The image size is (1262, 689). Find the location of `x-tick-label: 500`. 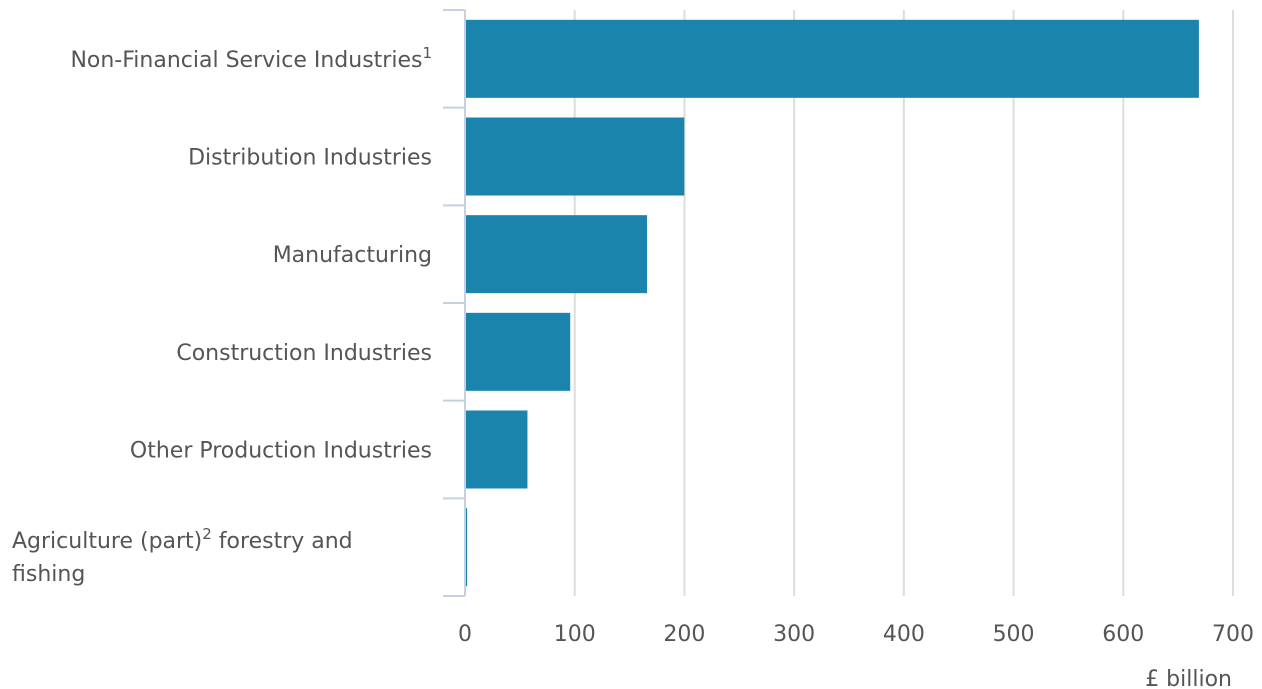

x-tick-label: 500 is located at coordinates (1014, 634).